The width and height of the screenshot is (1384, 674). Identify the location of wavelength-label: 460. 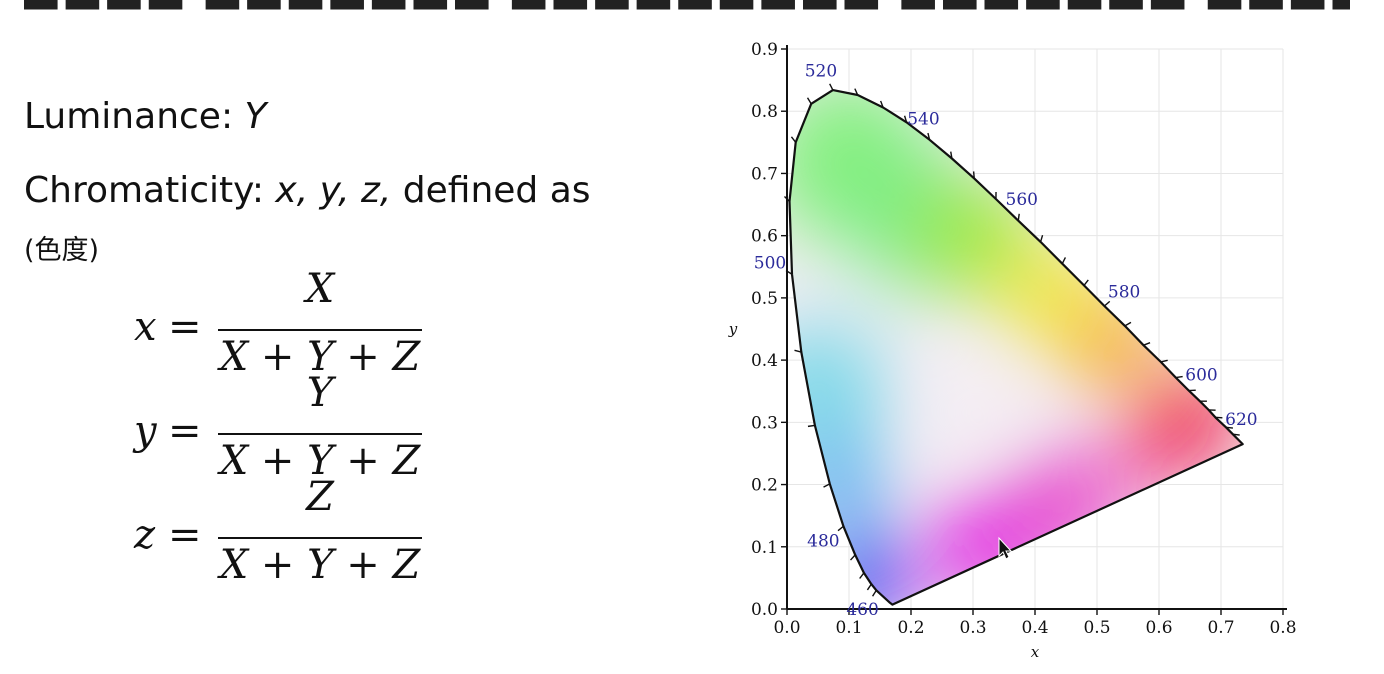
(862, 610).